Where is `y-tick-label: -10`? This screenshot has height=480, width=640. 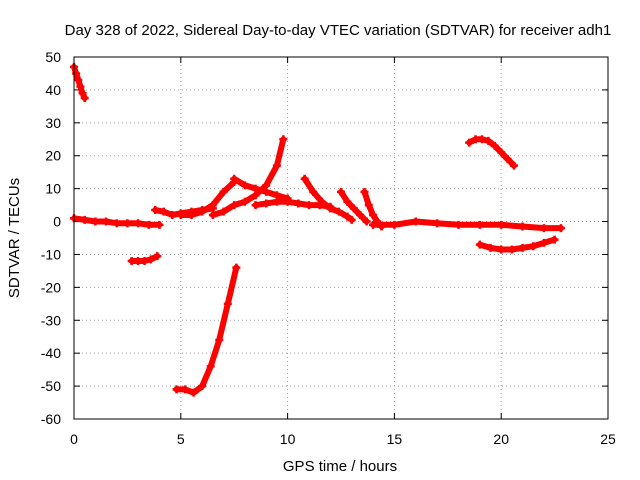 y-tick-label: -10 is located at coordinates (51, 254).